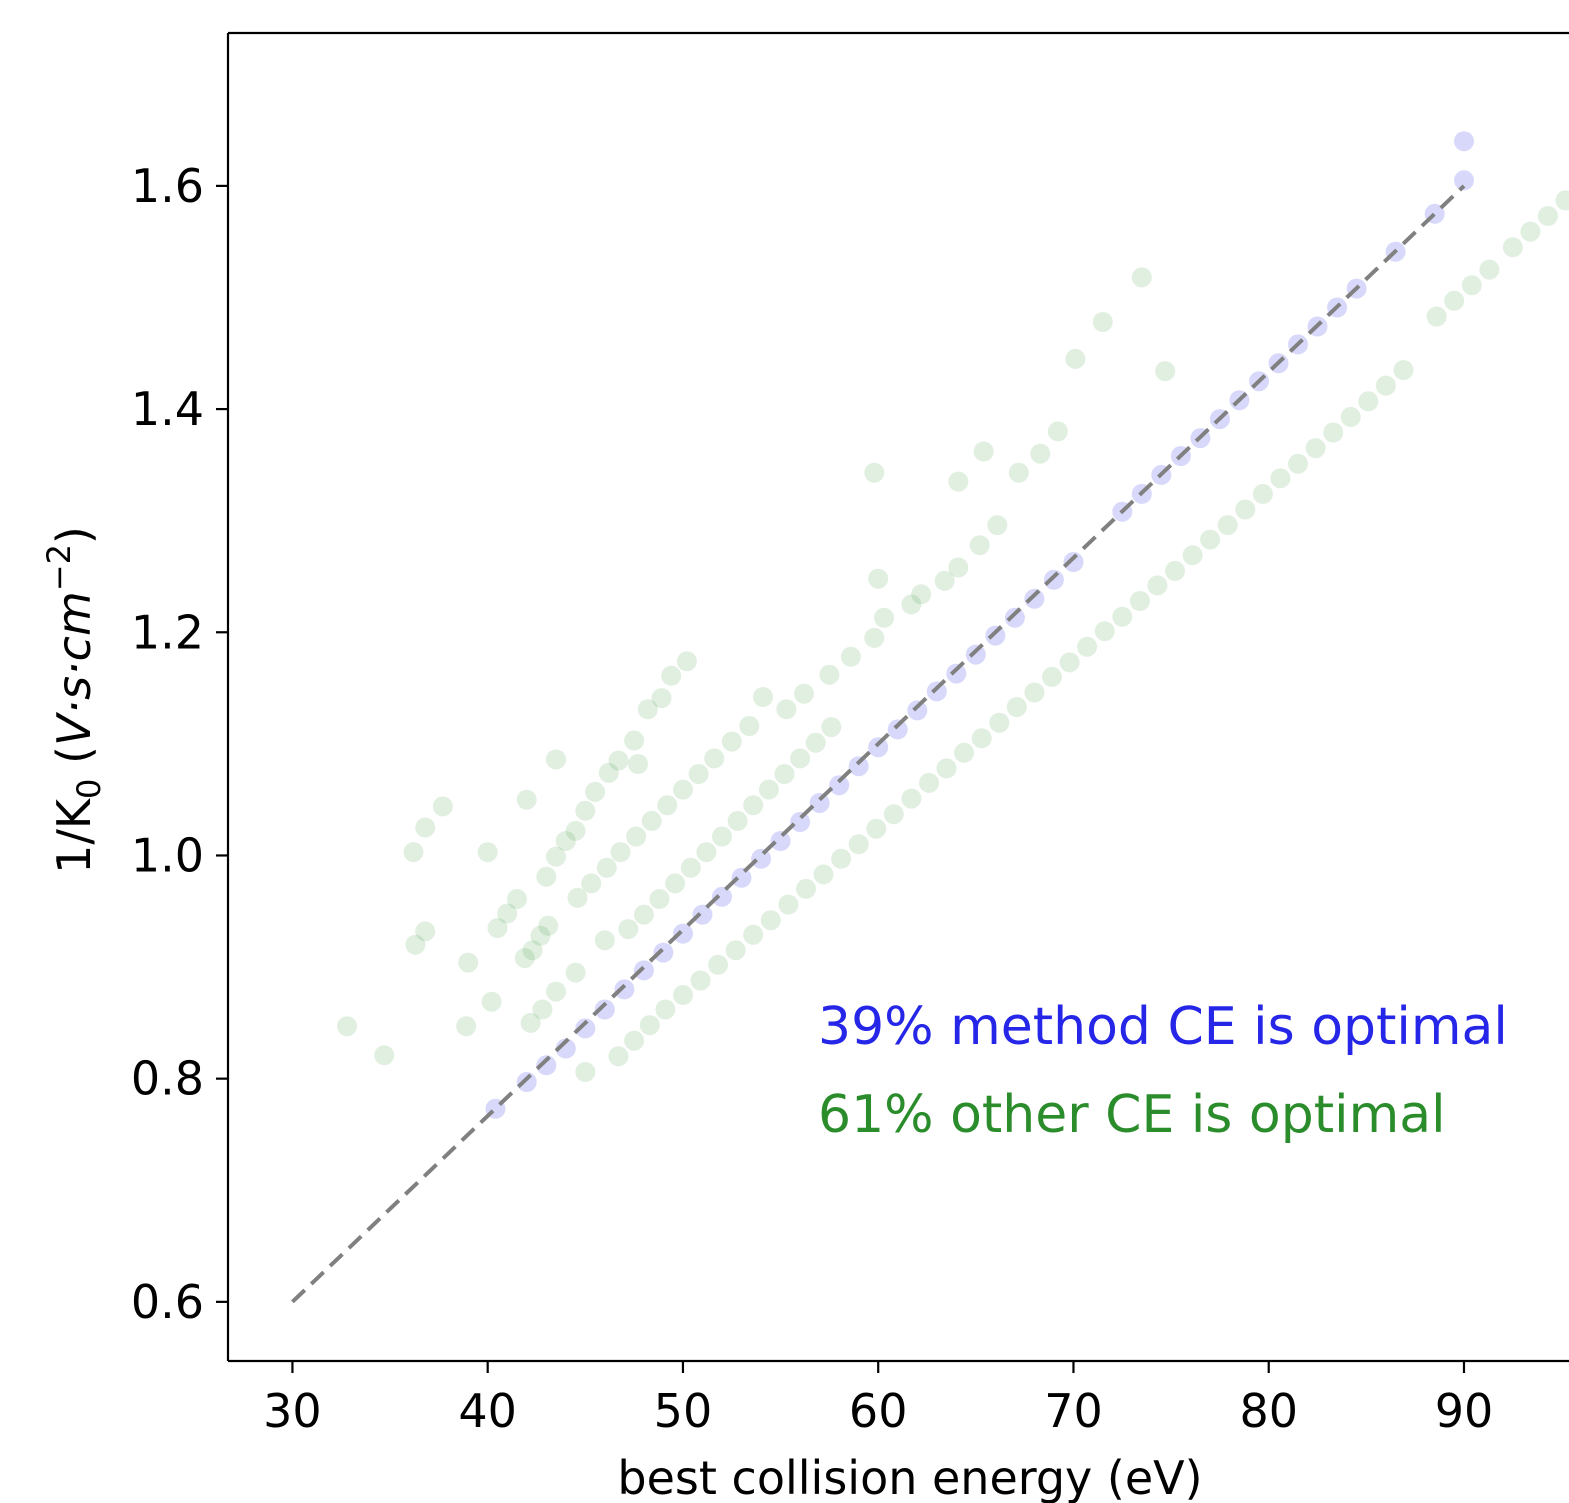  I want to click on x-tick-label-60: 60, so click(878, 1411).